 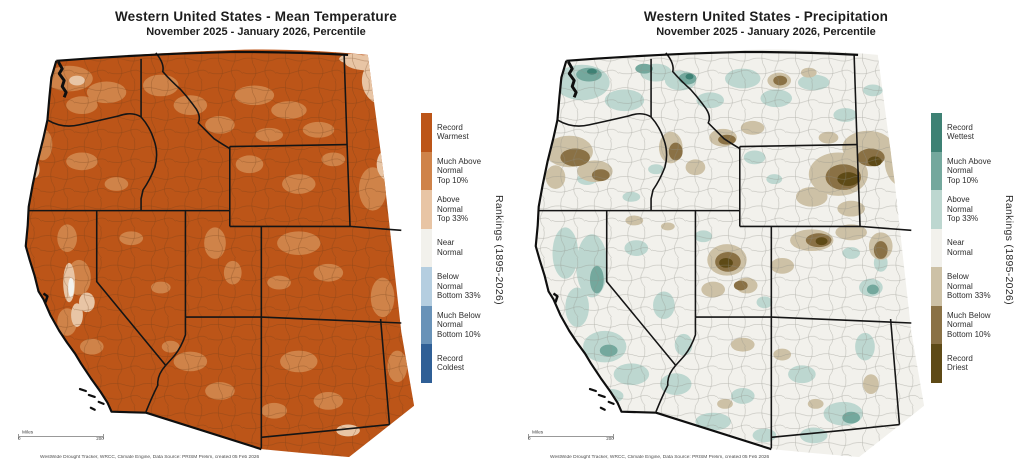 What do you see at coordinates (975, 363) in the screenshot?
I see `legend-item: Record Driest` at bounding box center [975, 363].